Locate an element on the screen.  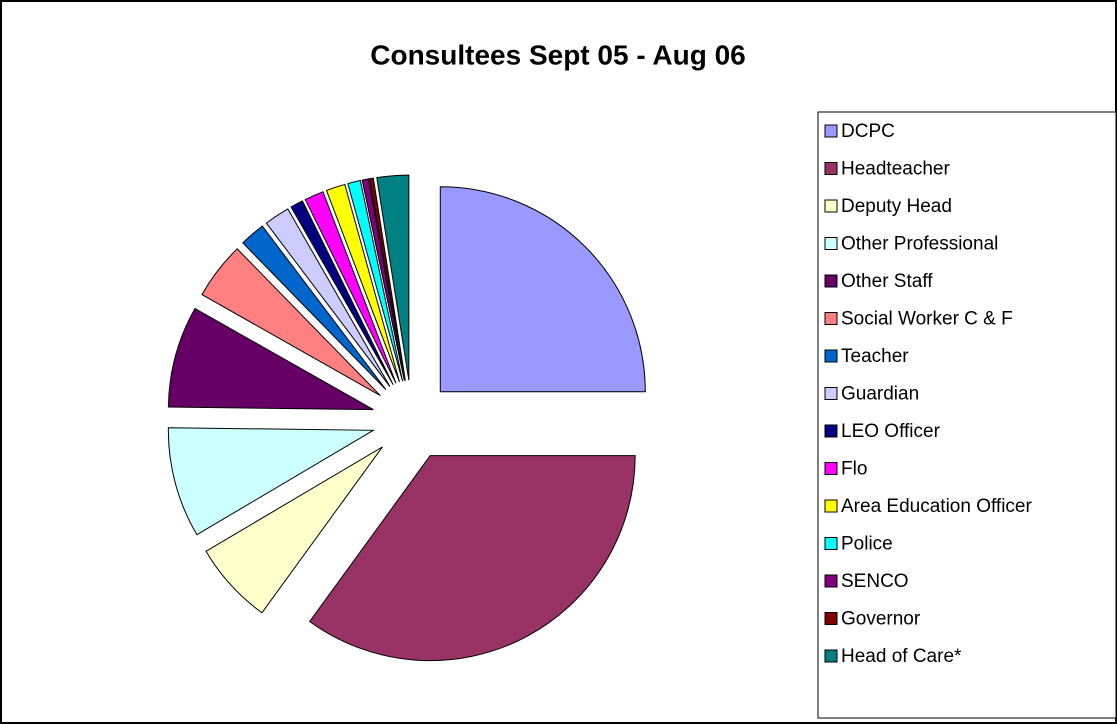
legend-label: LEO Officer is located at coordinates (891, 431).